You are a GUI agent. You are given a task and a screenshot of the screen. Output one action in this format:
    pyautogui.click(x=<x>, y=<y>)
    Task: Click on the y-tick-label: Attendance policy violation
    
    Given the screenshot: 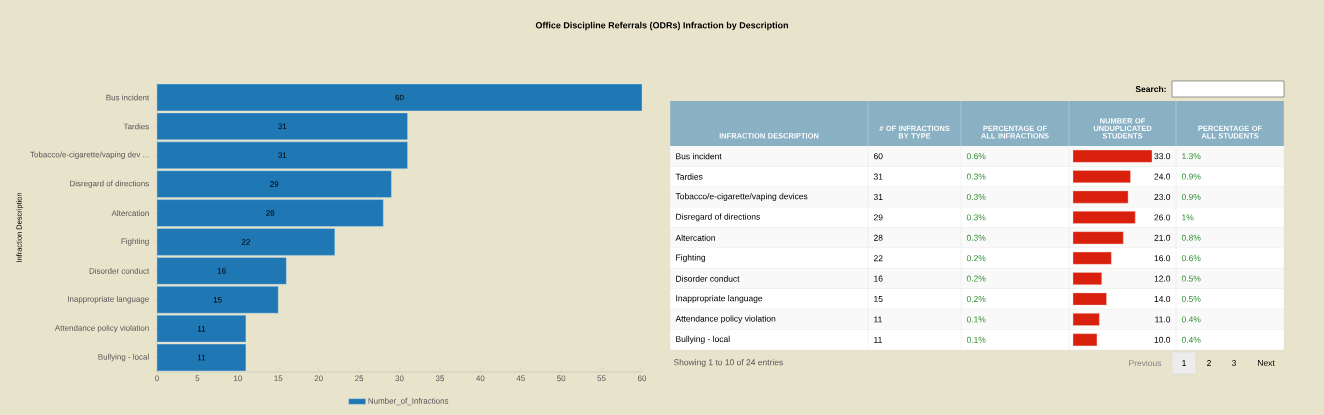 What is the action you would take?
    pyautogui.click(x=725, y=319)
    